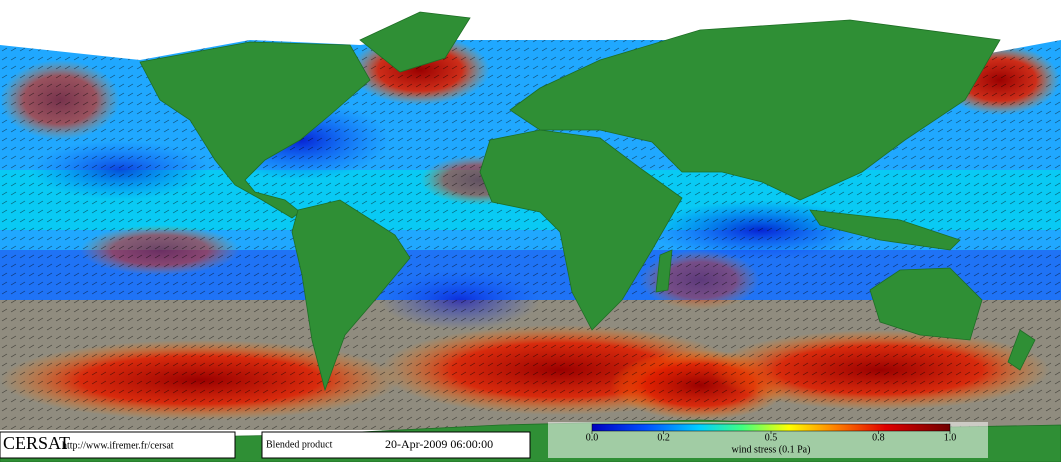  Describe the element at coordinates (885, 230) in the screenshot. I see `indonesia` at that location.